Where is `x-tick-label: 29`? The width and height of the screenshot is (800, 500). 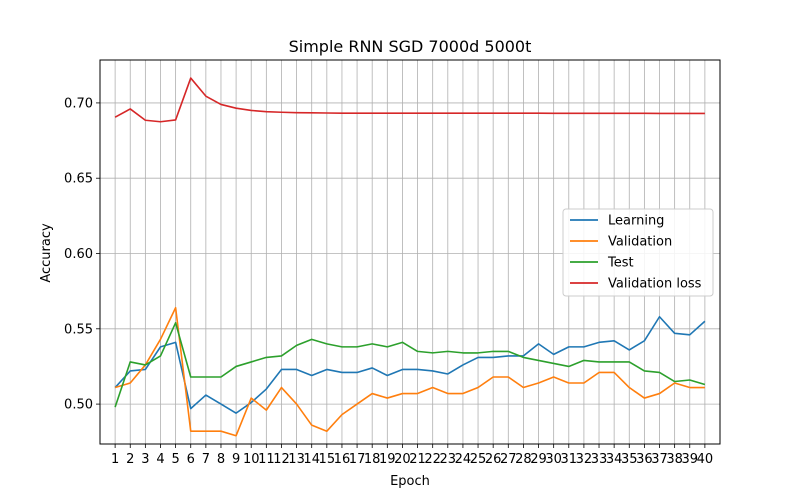 x-tick-label: 29 is located at coordinates (538, 459).